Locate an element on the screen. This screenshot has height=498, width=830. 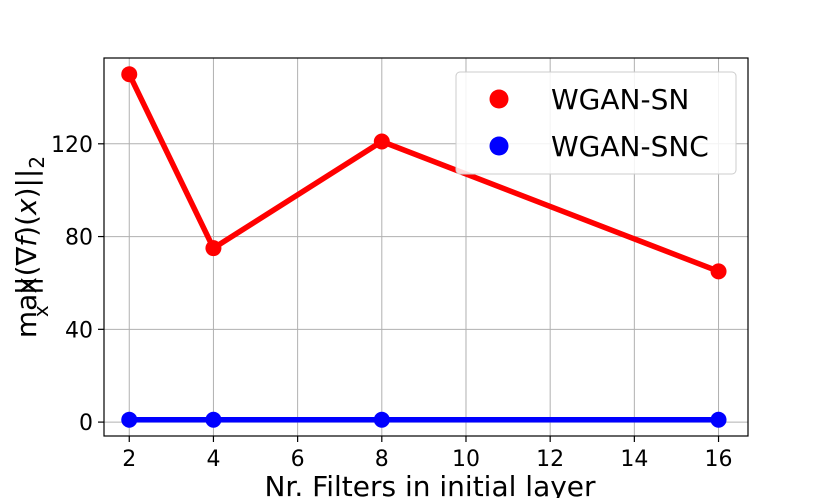
legend-marker-wgan-sn is located at coordinates (499, 99).